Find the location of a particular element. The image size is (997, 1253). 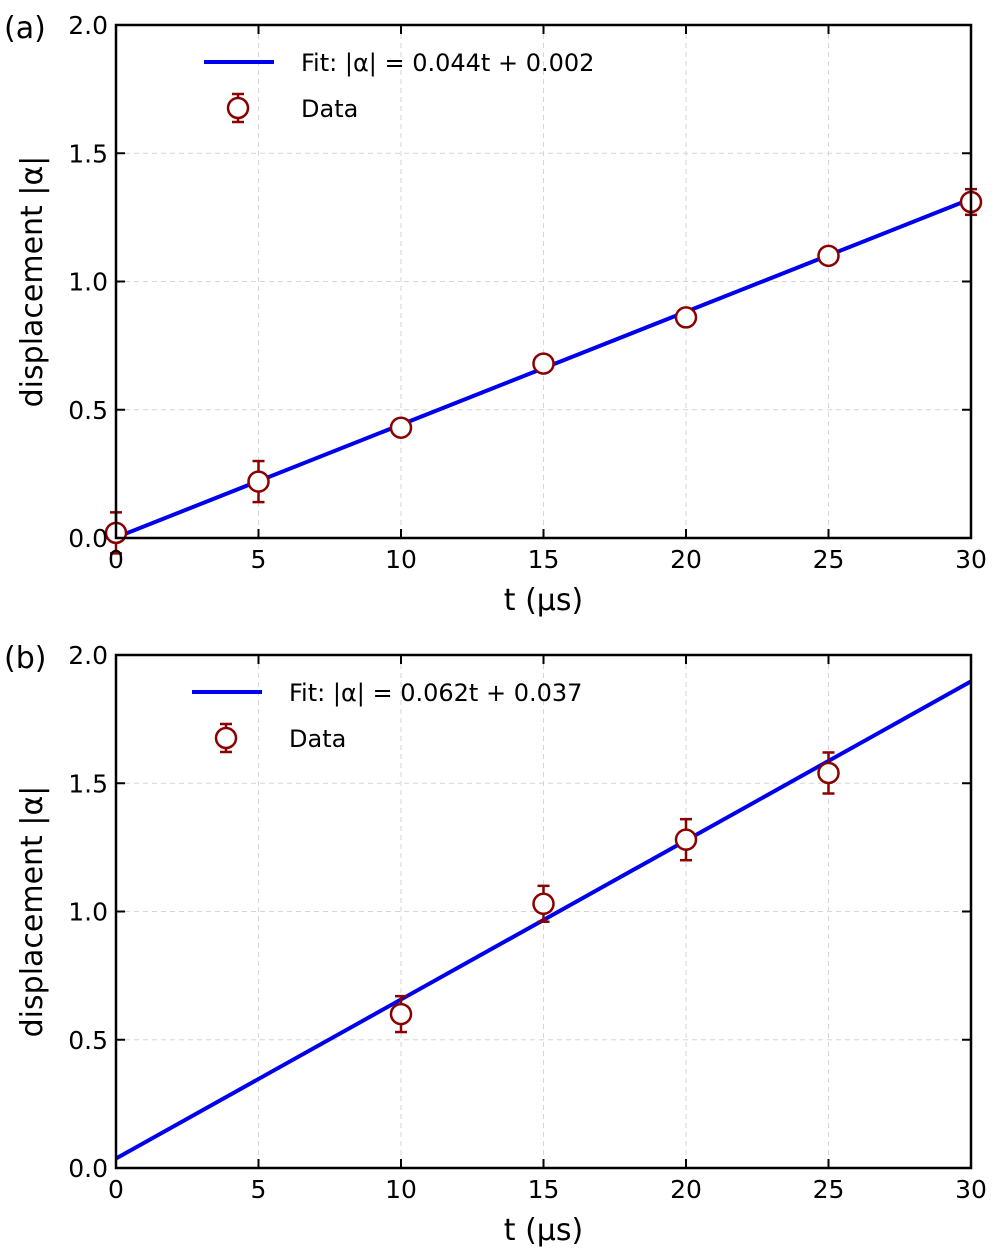

panel-label: (b) is located at coordinates (25, 658).